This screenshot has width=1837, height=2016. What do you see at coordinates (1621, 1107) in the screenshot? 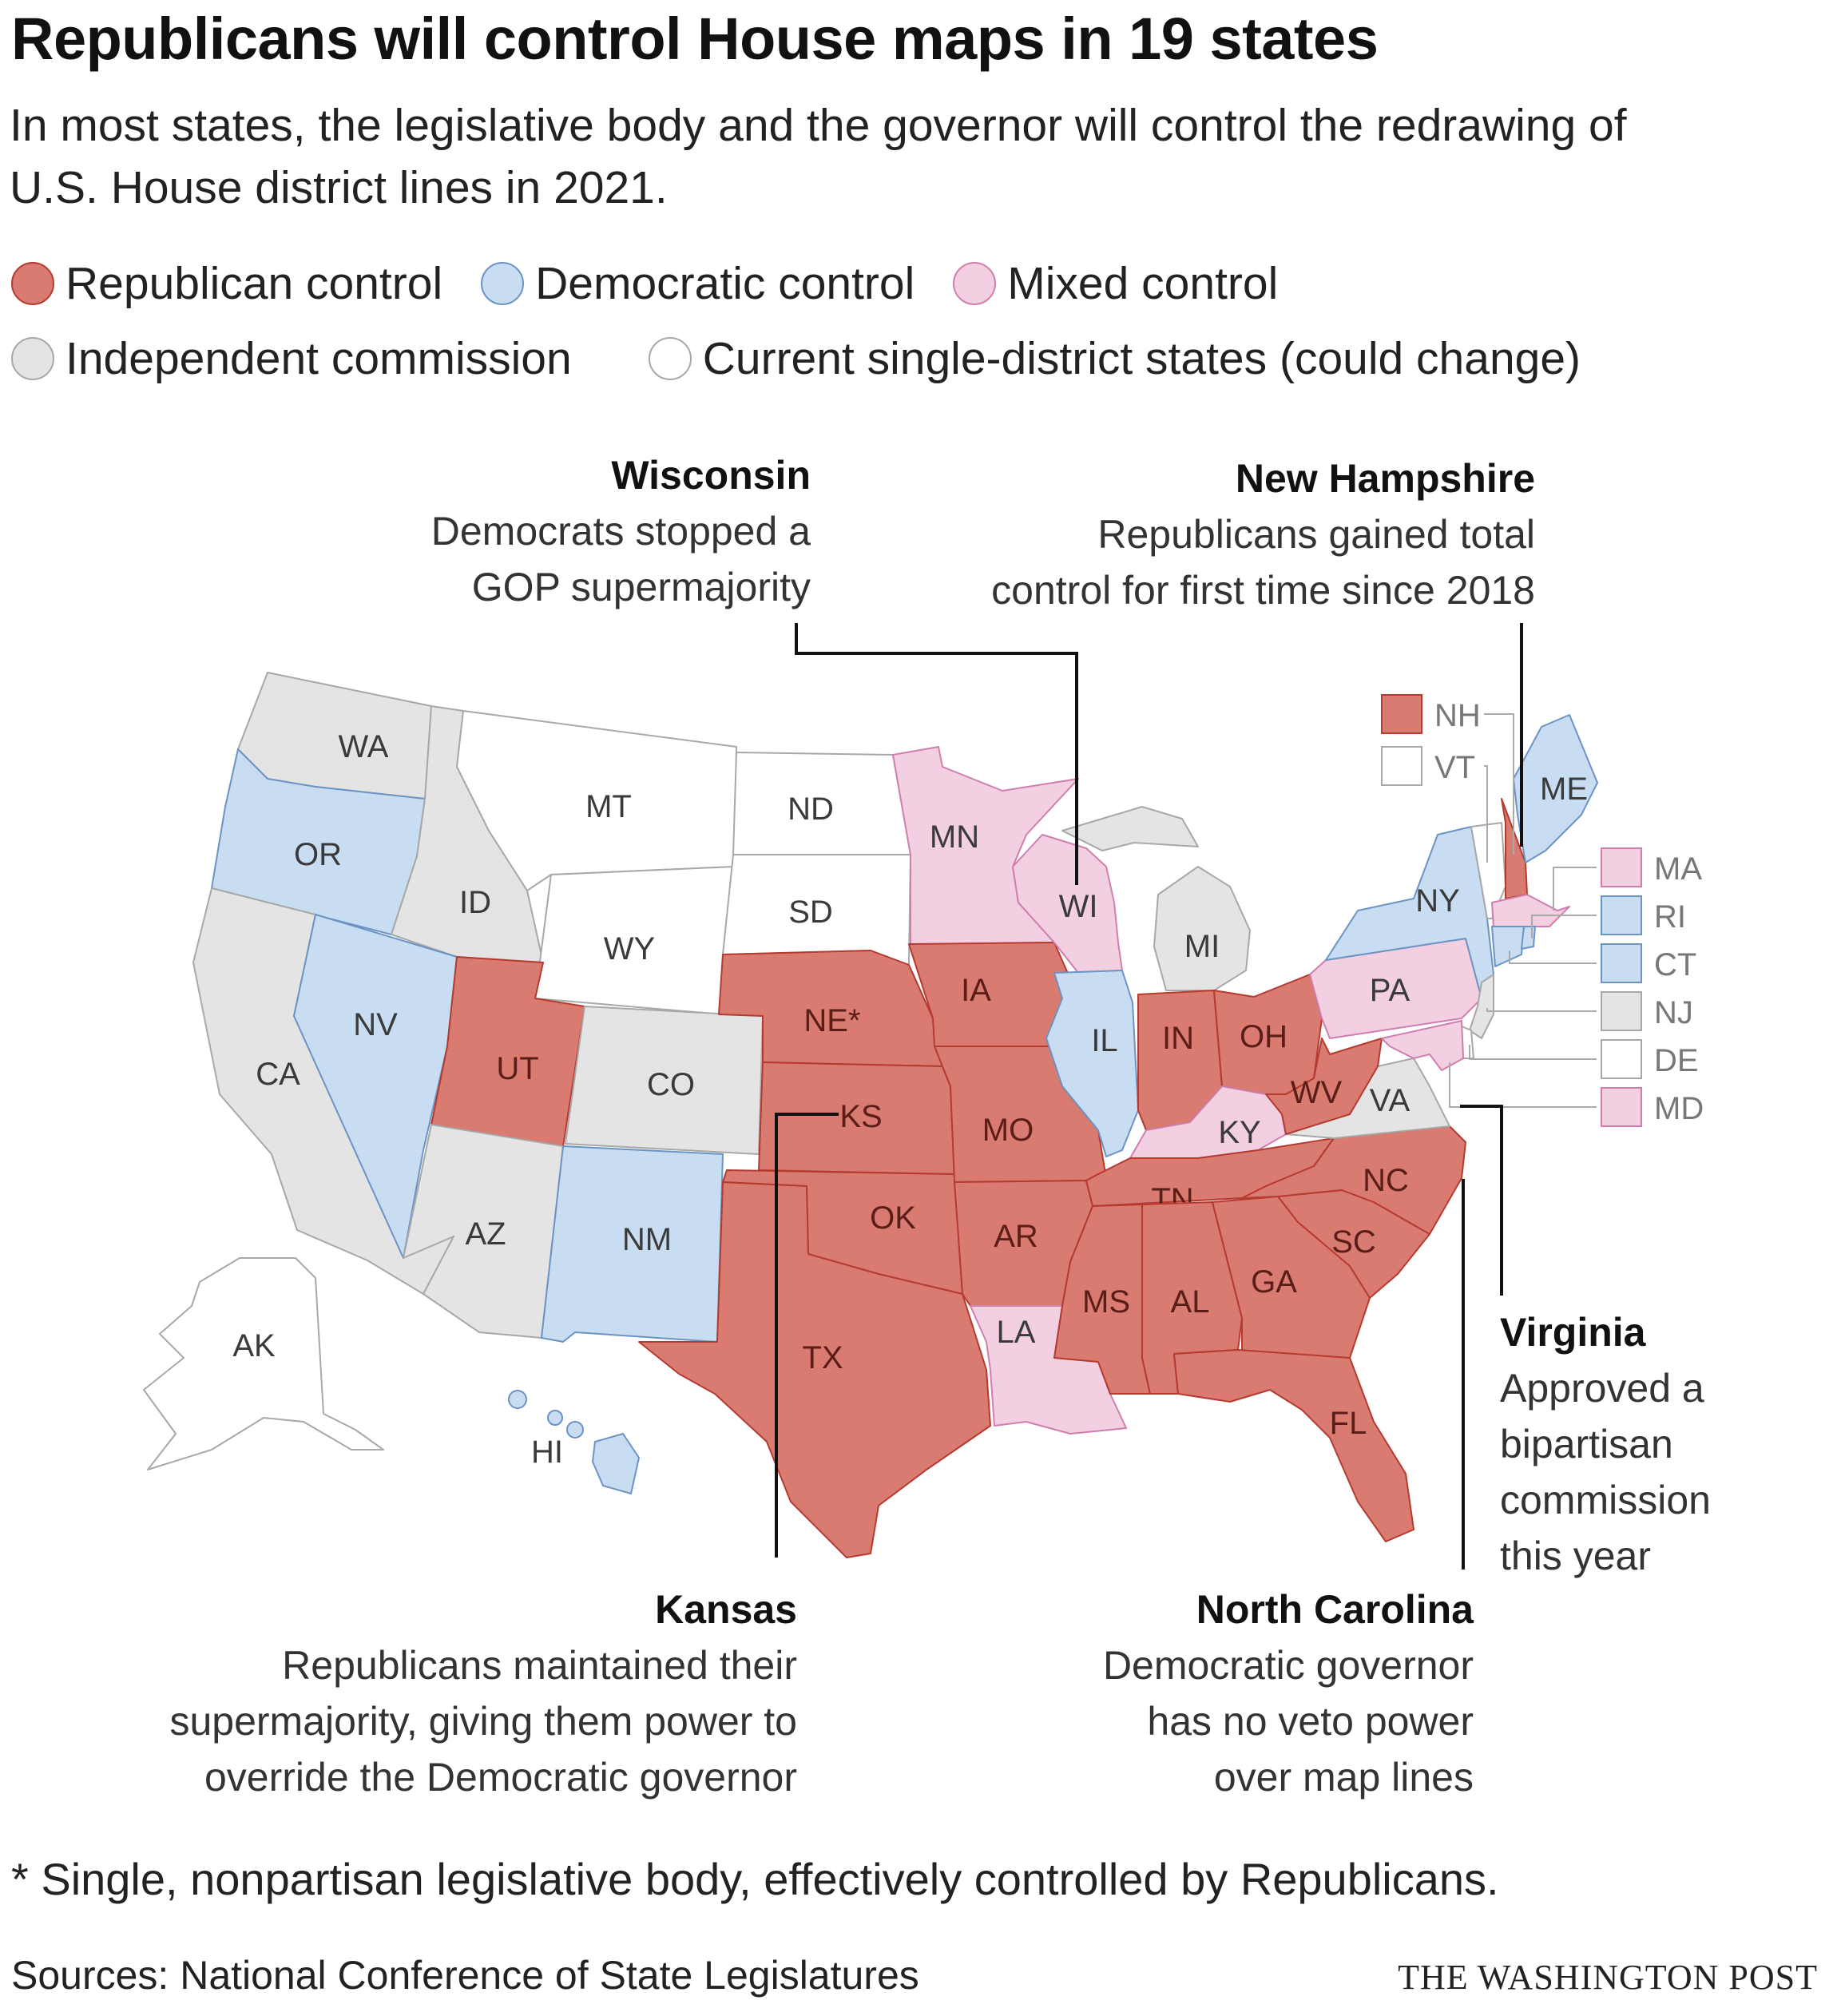
I see `small-state-swatch-MD` at bounding box center [1621, 1107].